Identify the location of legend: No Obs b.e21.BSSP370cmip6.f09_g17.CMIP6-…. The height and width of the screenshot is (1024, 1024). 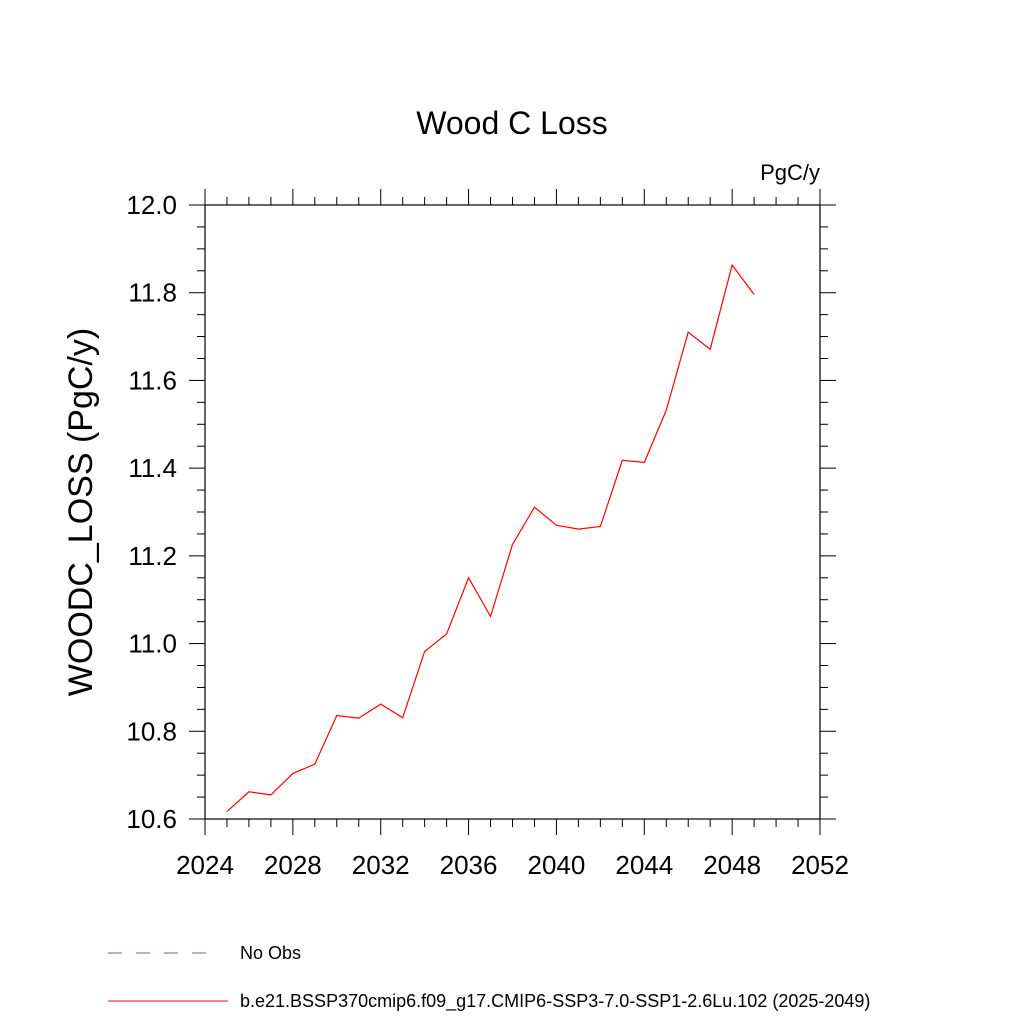
(489, 977).